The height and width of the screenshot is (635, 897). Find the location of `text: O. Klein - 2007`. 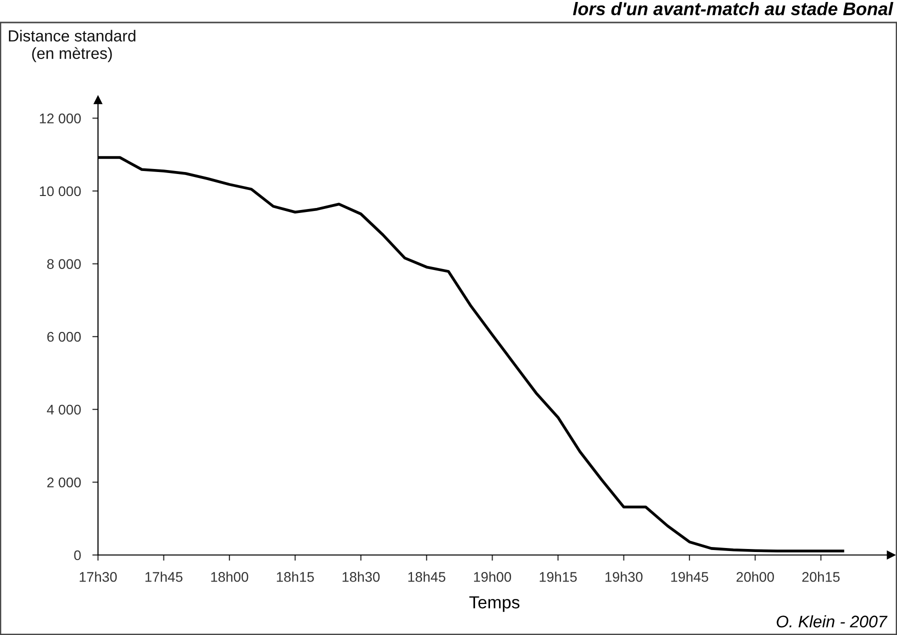

text: O. Klein - 2007 is located at coordinates (832, 621).